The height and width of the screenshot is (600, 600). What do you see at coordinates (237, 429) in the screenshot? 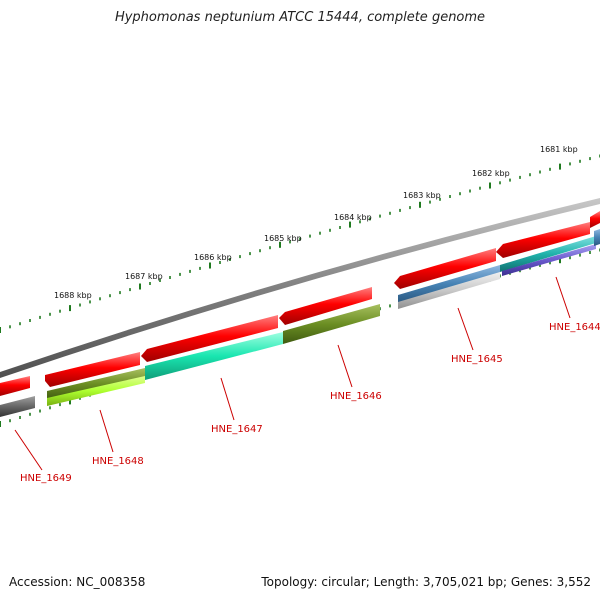
I see `gene-label-1647: HNE_1647` at bounding box center [237, 429].